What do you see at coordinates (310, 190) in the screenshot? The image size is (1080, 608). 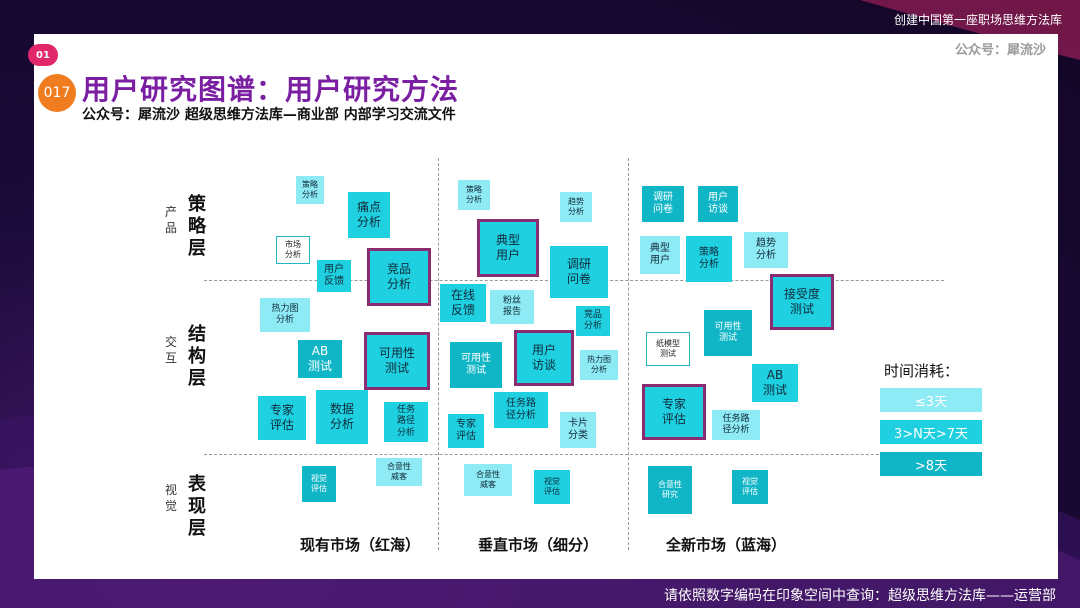 I see `method-strategy-analysis: 策略 分析` at bounding box center [310, 190].